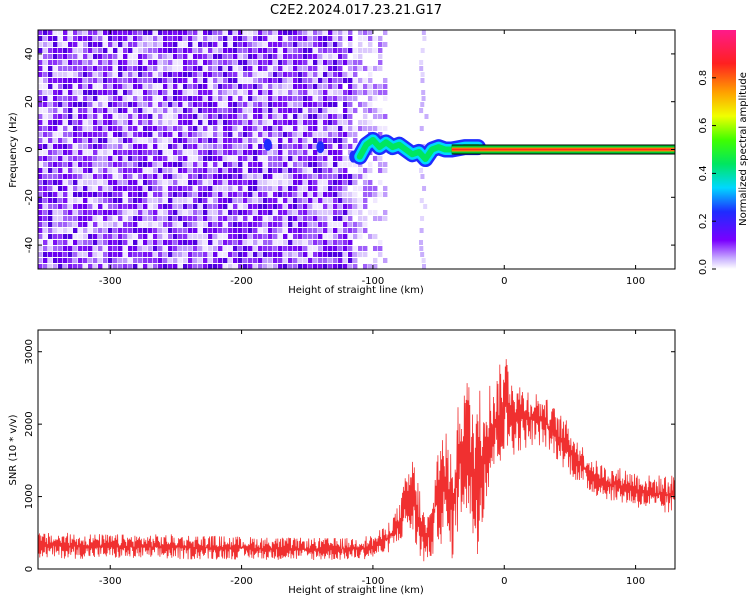 The image size is (750, 600). Describe the element at coordinates (241, 581) in the screenshot. I see `x-tick-label: -200` at that location.